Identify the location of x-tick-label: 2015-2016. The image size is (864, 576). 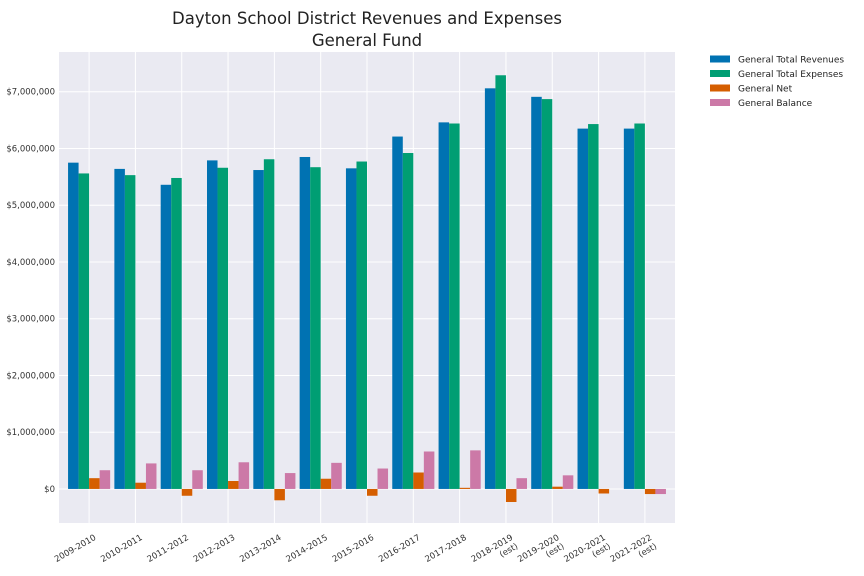
(353, 549).